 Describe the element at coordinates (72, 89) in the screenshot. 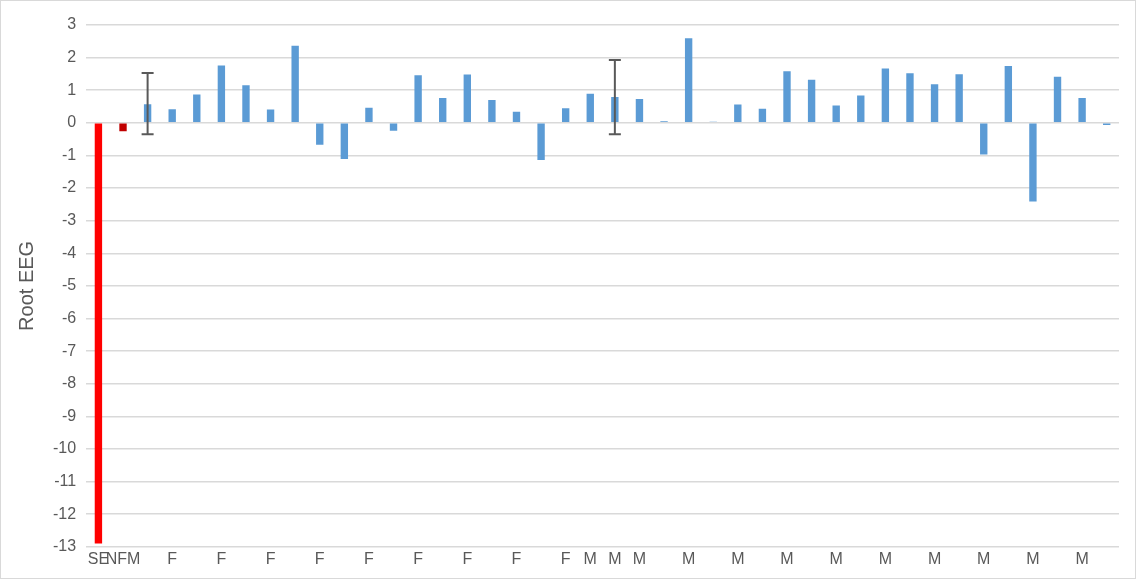

I see `y-tick-label: 1` at that location.